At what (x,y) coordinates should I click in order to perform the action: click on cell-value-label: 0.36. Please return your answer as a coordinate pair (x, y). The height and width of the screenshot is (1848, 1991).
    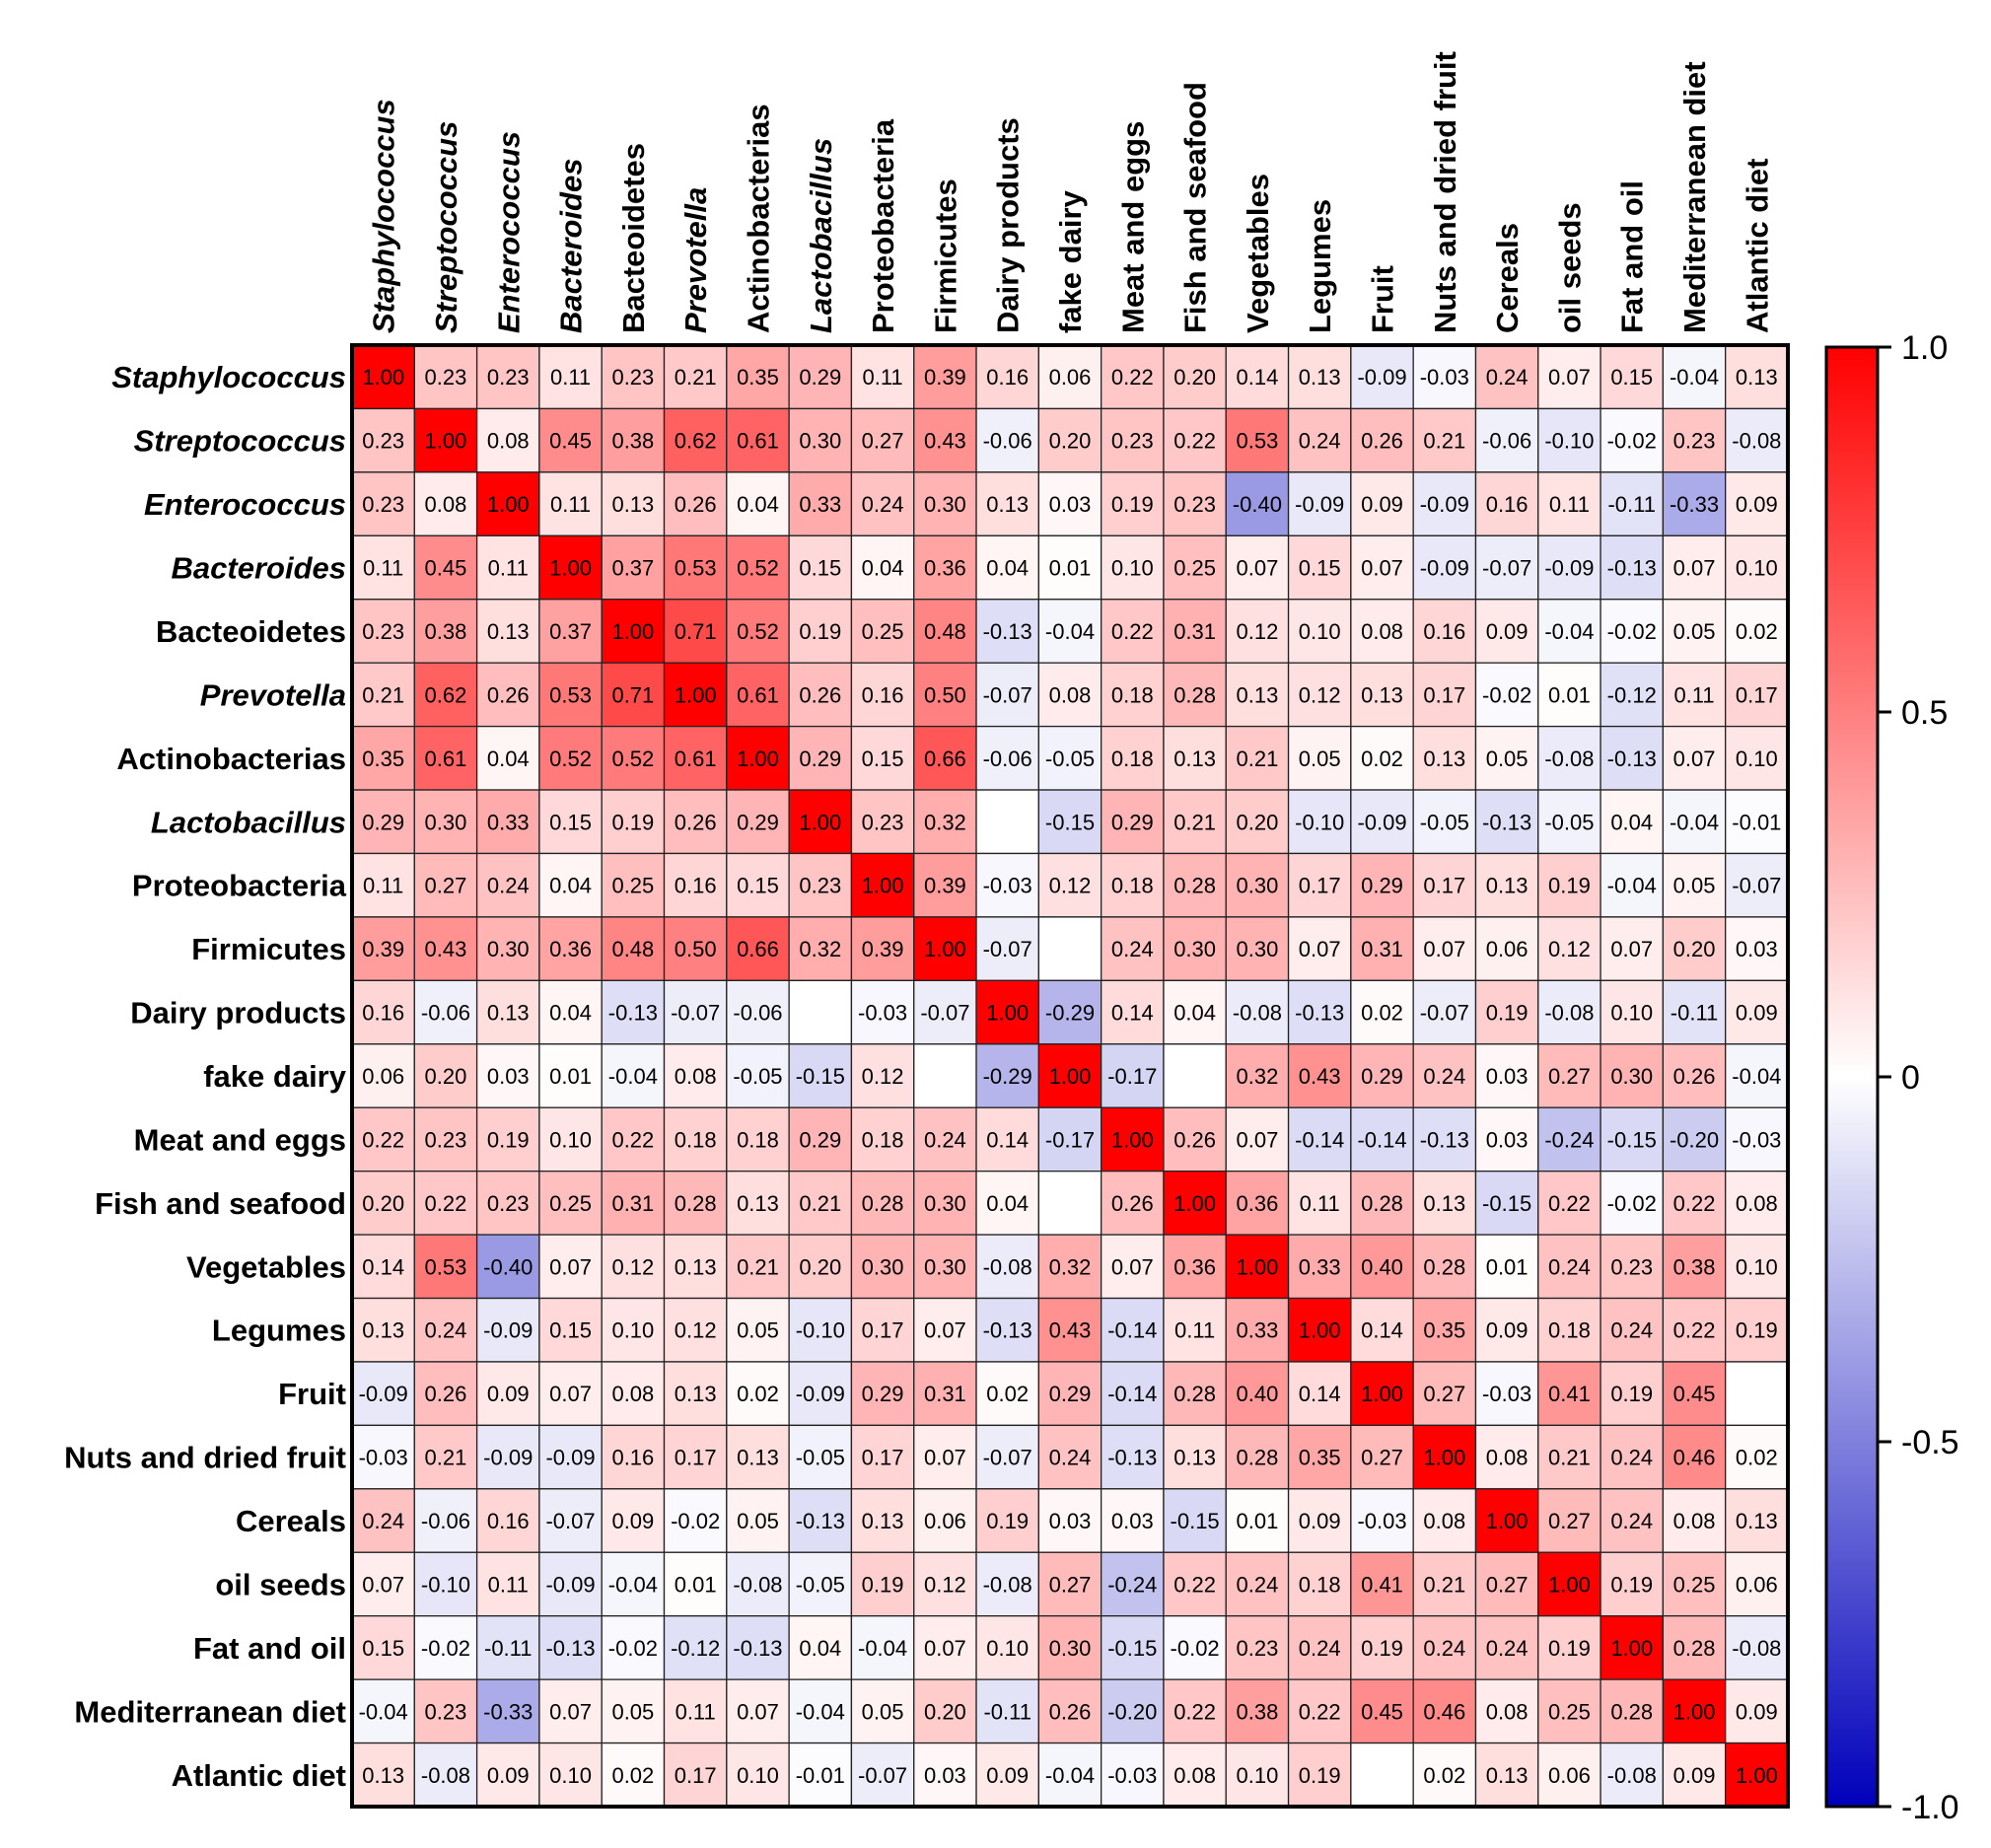
    Looking at the image, I should click on (570, 949).